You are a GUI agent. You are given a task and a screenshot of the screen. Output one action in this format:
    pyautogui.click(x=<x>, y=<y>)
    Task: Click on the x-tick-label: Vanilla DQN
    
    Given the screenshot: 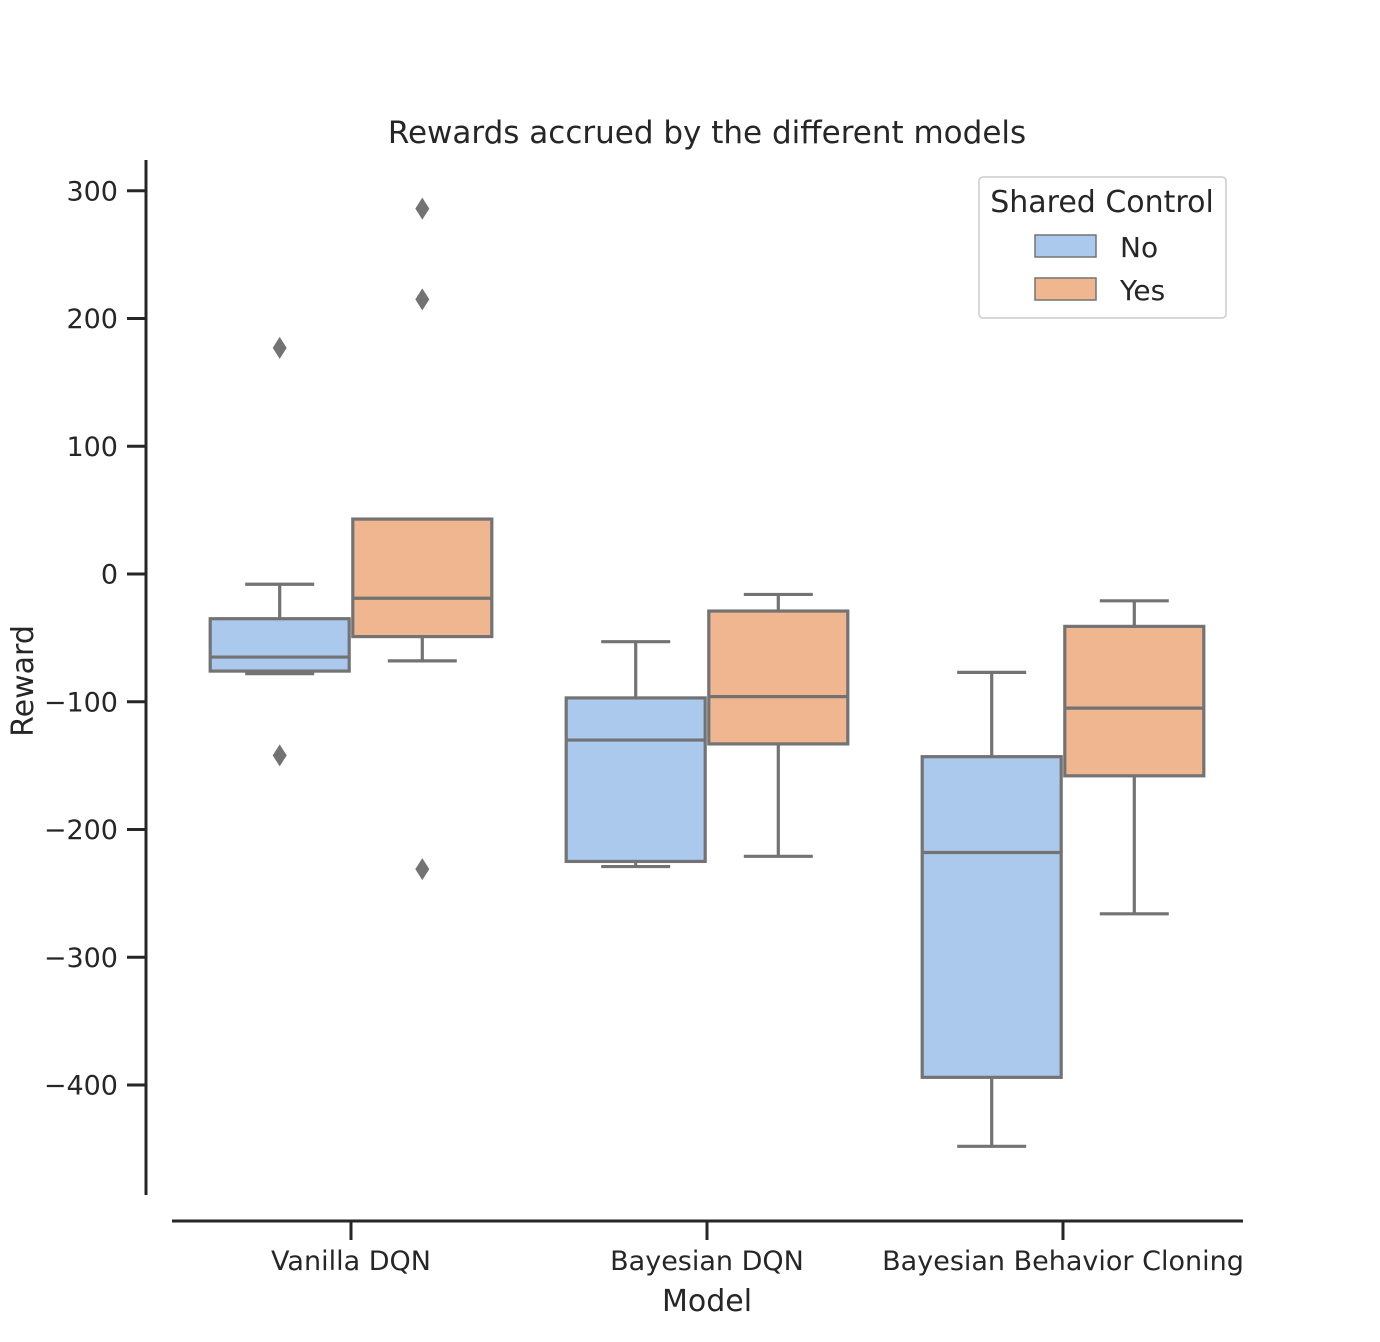 What is the action you would take?
    pyautogui.click(x=351, y=1261)
    